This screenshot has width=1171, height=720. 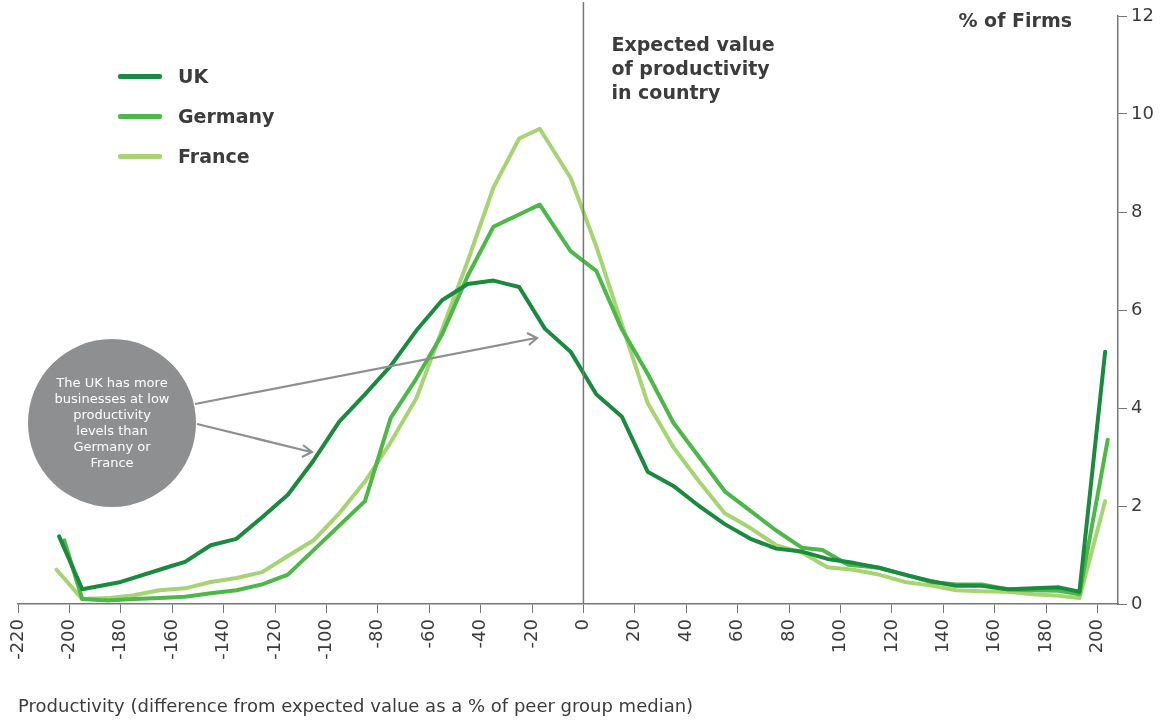 I want to click on x-tick-label: 0, so click(x=582, y=625).